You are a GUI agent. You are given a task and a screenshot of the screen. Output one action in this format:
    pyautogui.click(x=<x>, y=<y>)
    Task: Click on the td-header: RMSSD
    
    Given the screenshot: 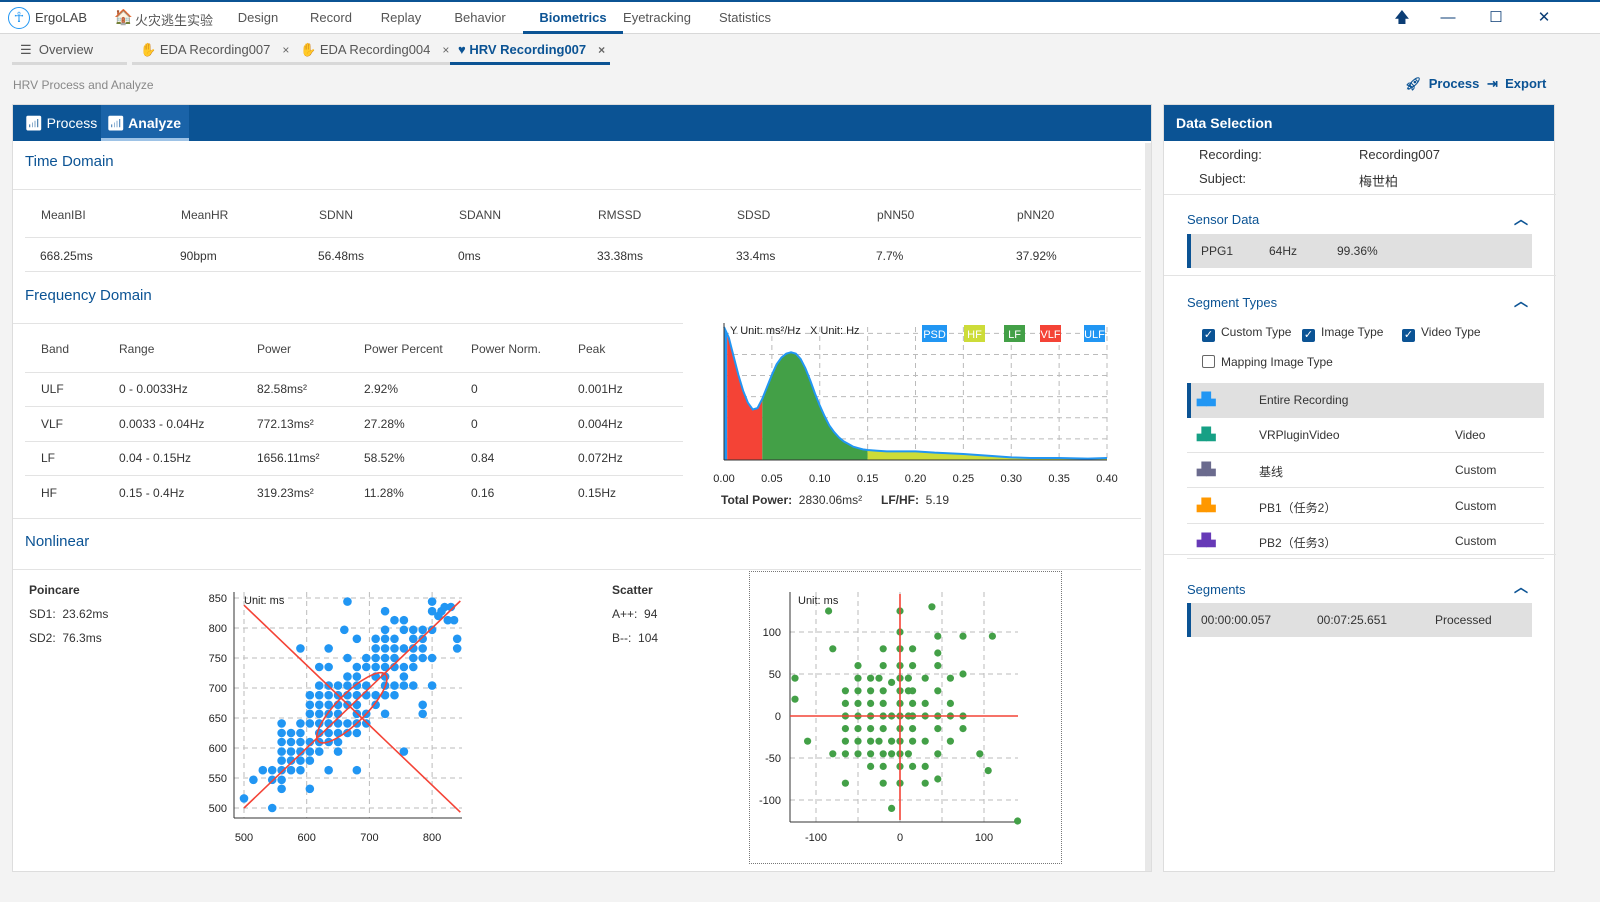 What is the action you would take?
    pyautogui.click(x=620, y=215)
    